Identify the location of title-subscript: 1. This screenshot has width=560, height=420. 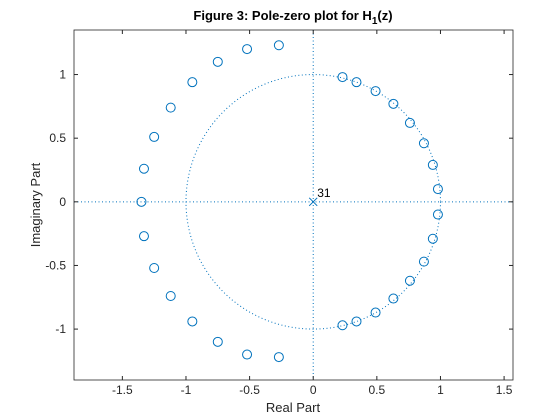
(375, 21).